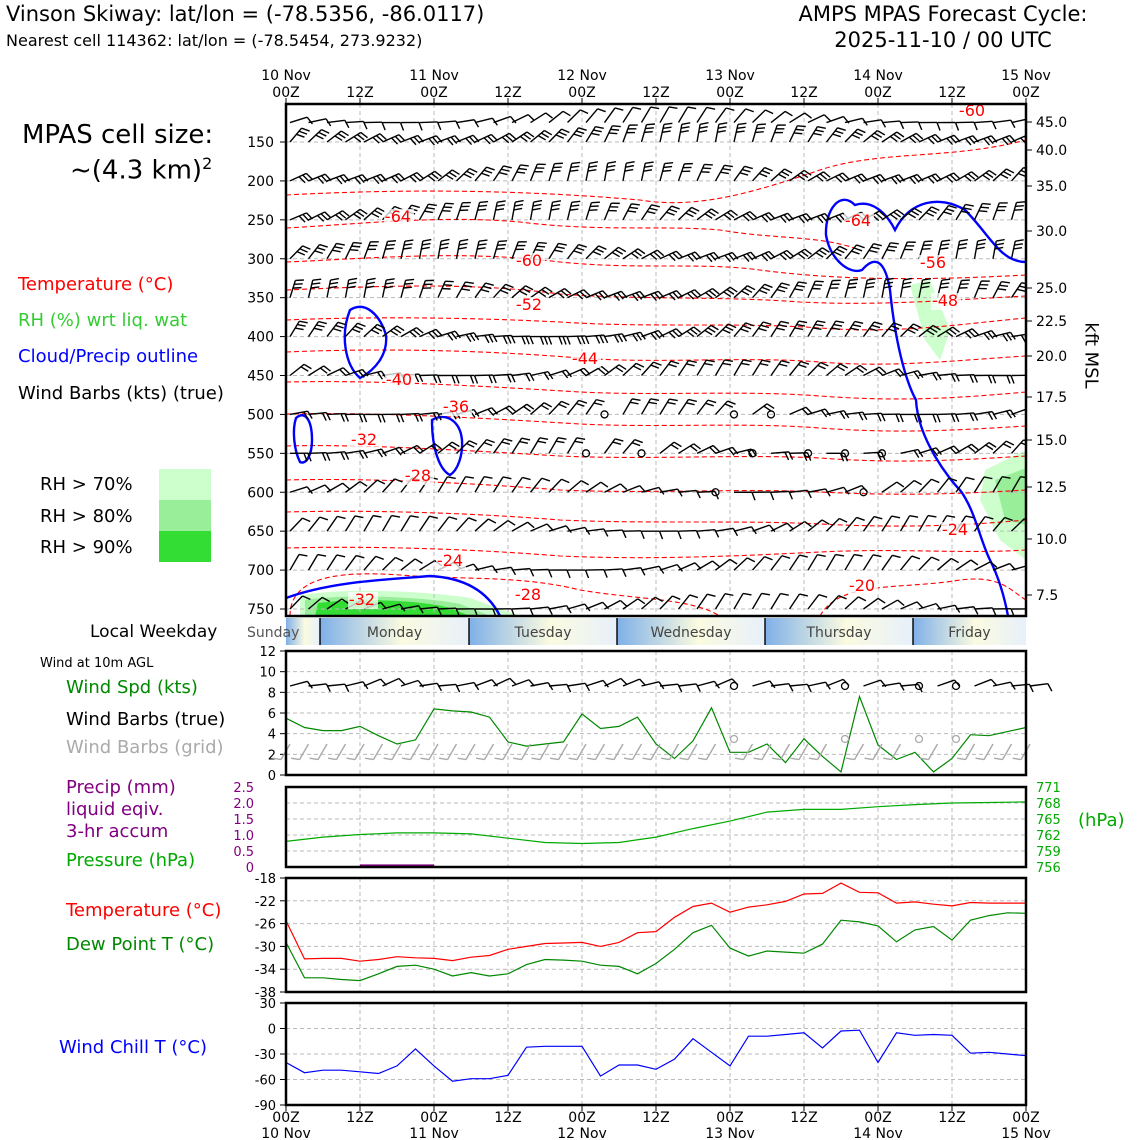 The width and height of the screenshot is (1140, 1140). I want to click on weekday-sunday: Sunday, so click(273, 633).